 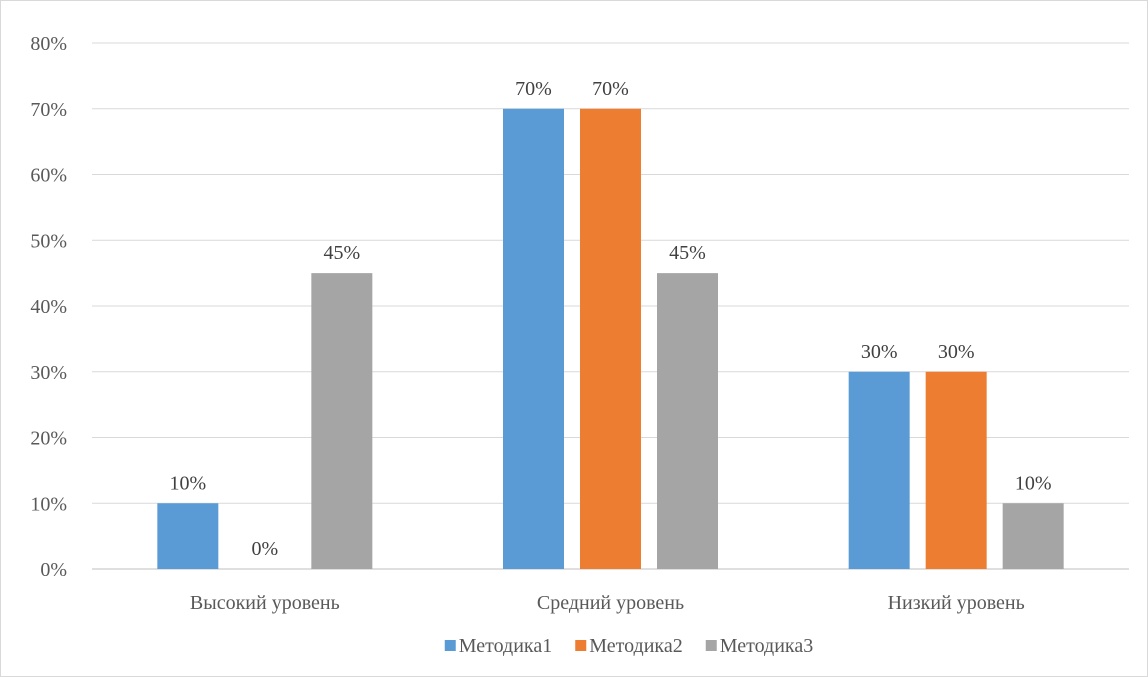 I want to click on y-tick-label: 60%, so click(x=48, y=176).